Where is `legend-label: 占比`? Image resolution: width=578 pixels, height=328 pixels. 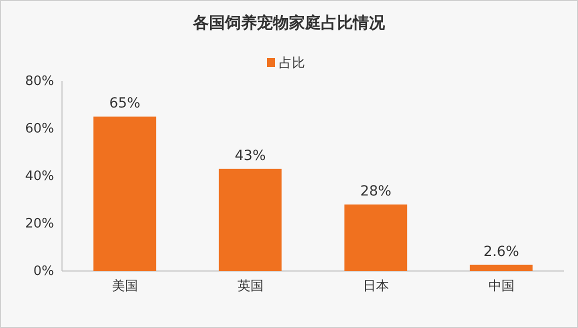
legend-label: 占比 is located at coordinates (292, 63).